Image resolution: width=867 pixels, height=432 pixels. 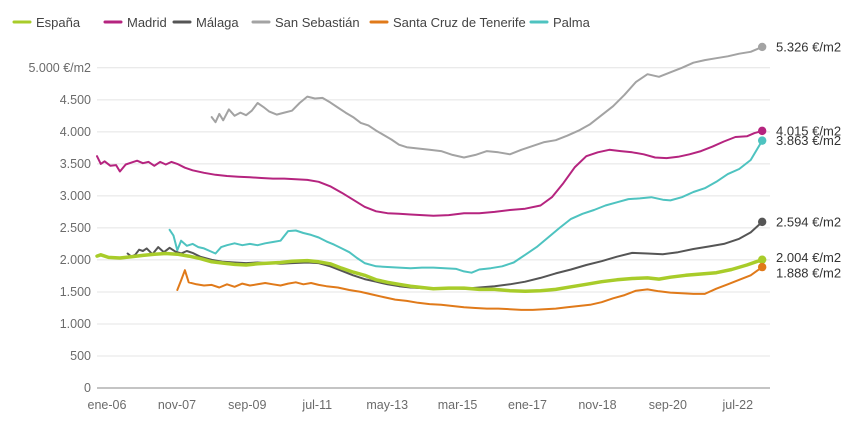 What do you see at coordinates (147, 22) in the screenshot?
I see `legend-label: Madrid` at bounding box center [147, 22].